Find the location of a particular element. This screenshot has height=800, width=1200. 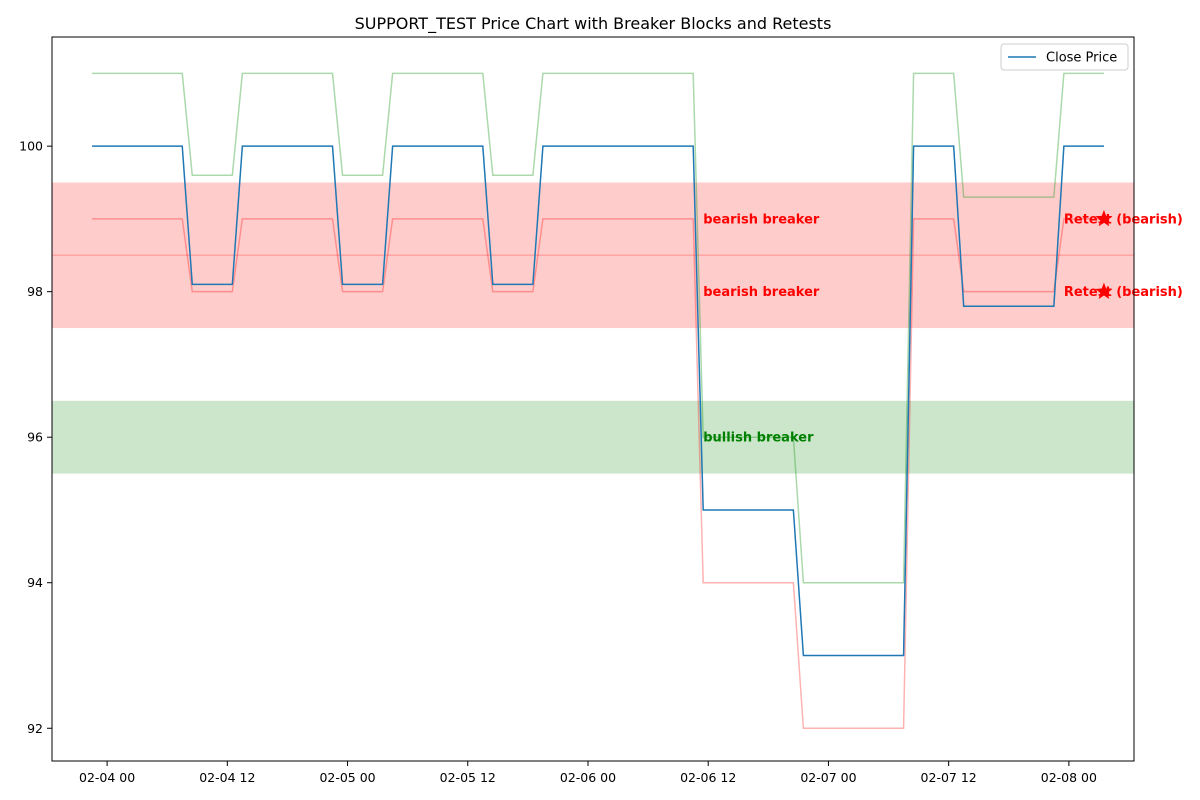

y-tick-label: 100 is located at coordinates (31, 146).